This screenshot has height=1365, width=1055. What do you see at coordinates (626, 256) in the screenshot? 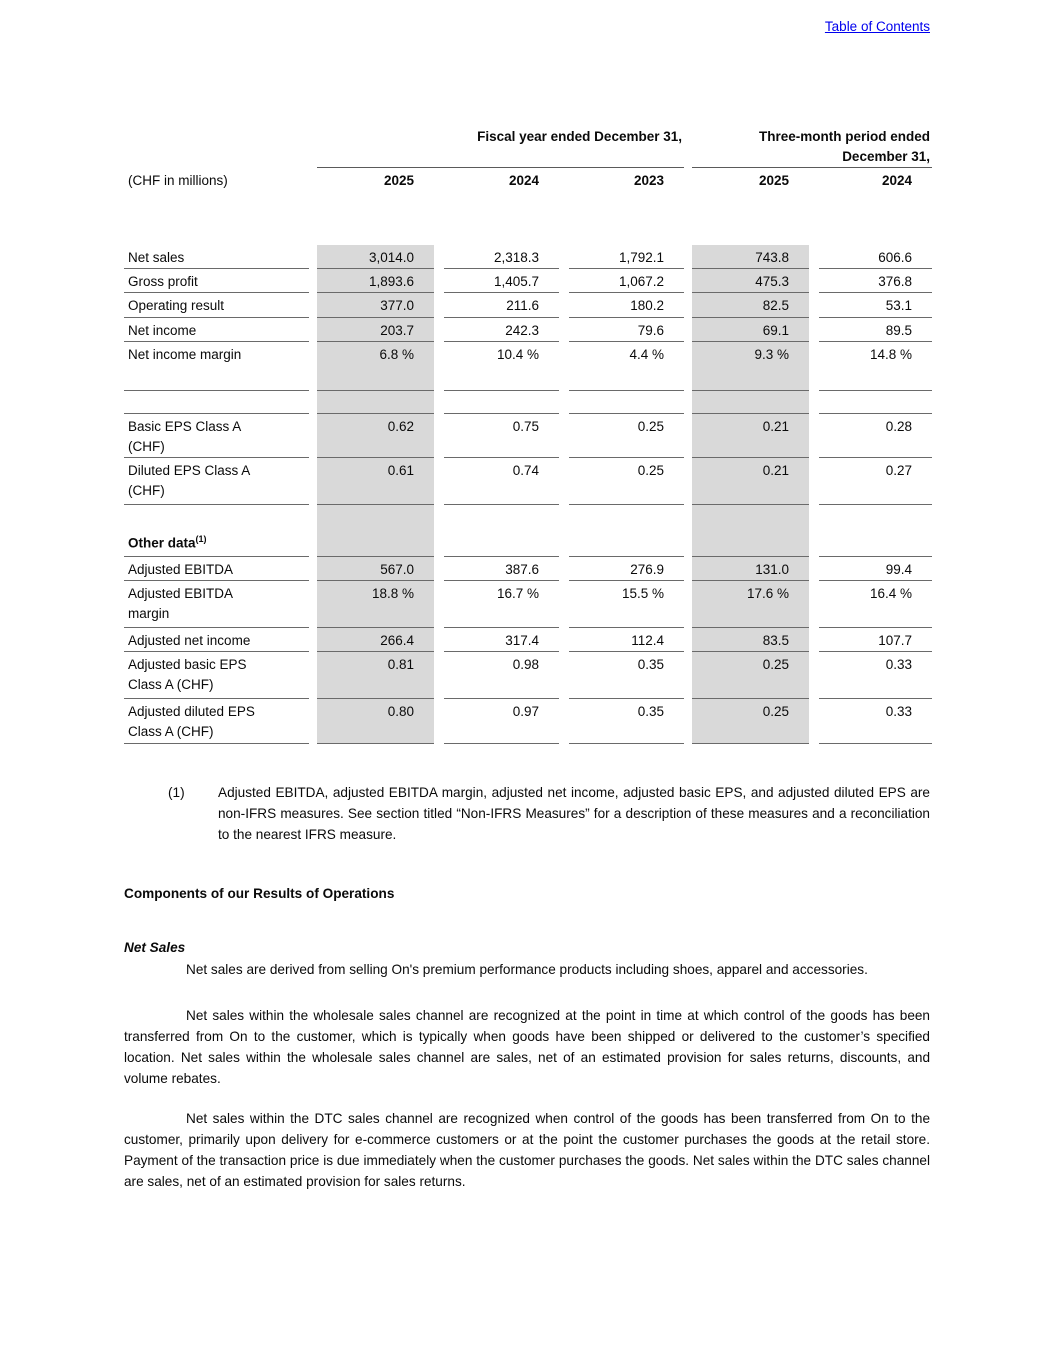
I see `table-cell: 1,792.1` at bounding box center [626, 256].